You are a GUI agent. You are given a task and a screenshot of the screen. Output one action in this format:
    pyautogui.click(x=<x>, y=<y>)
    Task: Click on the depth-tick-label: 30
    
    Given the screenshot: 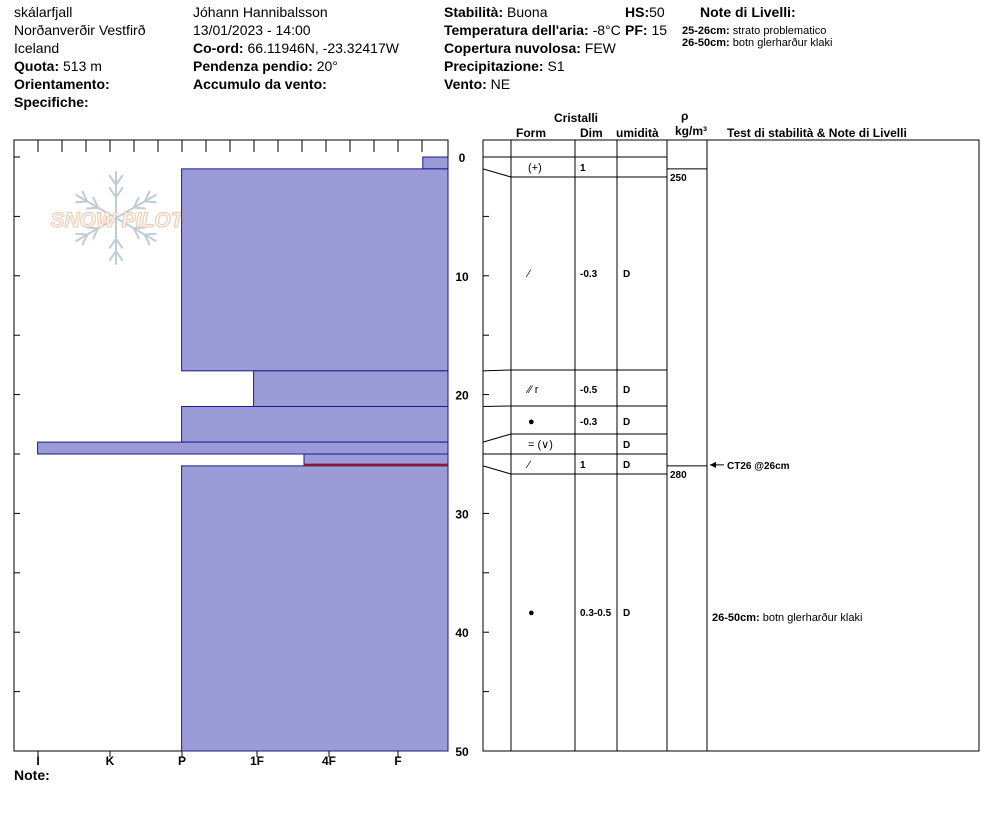 What is the action you would take?
    pyautogui.click(x=462, y=514)
    